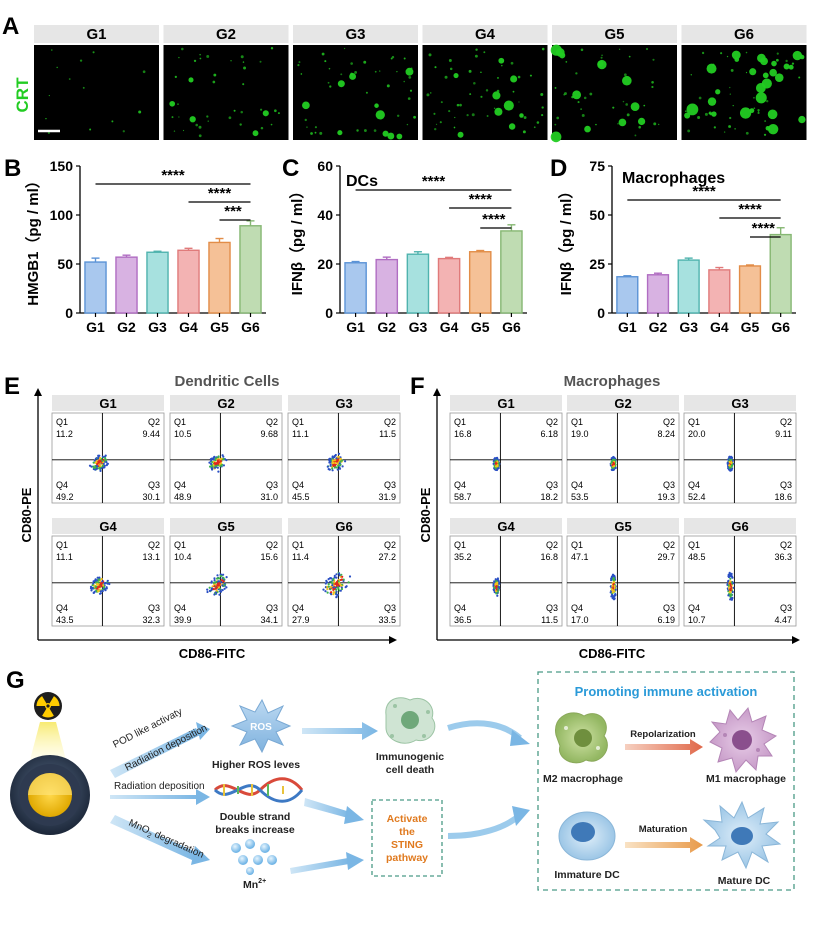  I want to click on flow-plot-group-label: G6, so click(343, 526).